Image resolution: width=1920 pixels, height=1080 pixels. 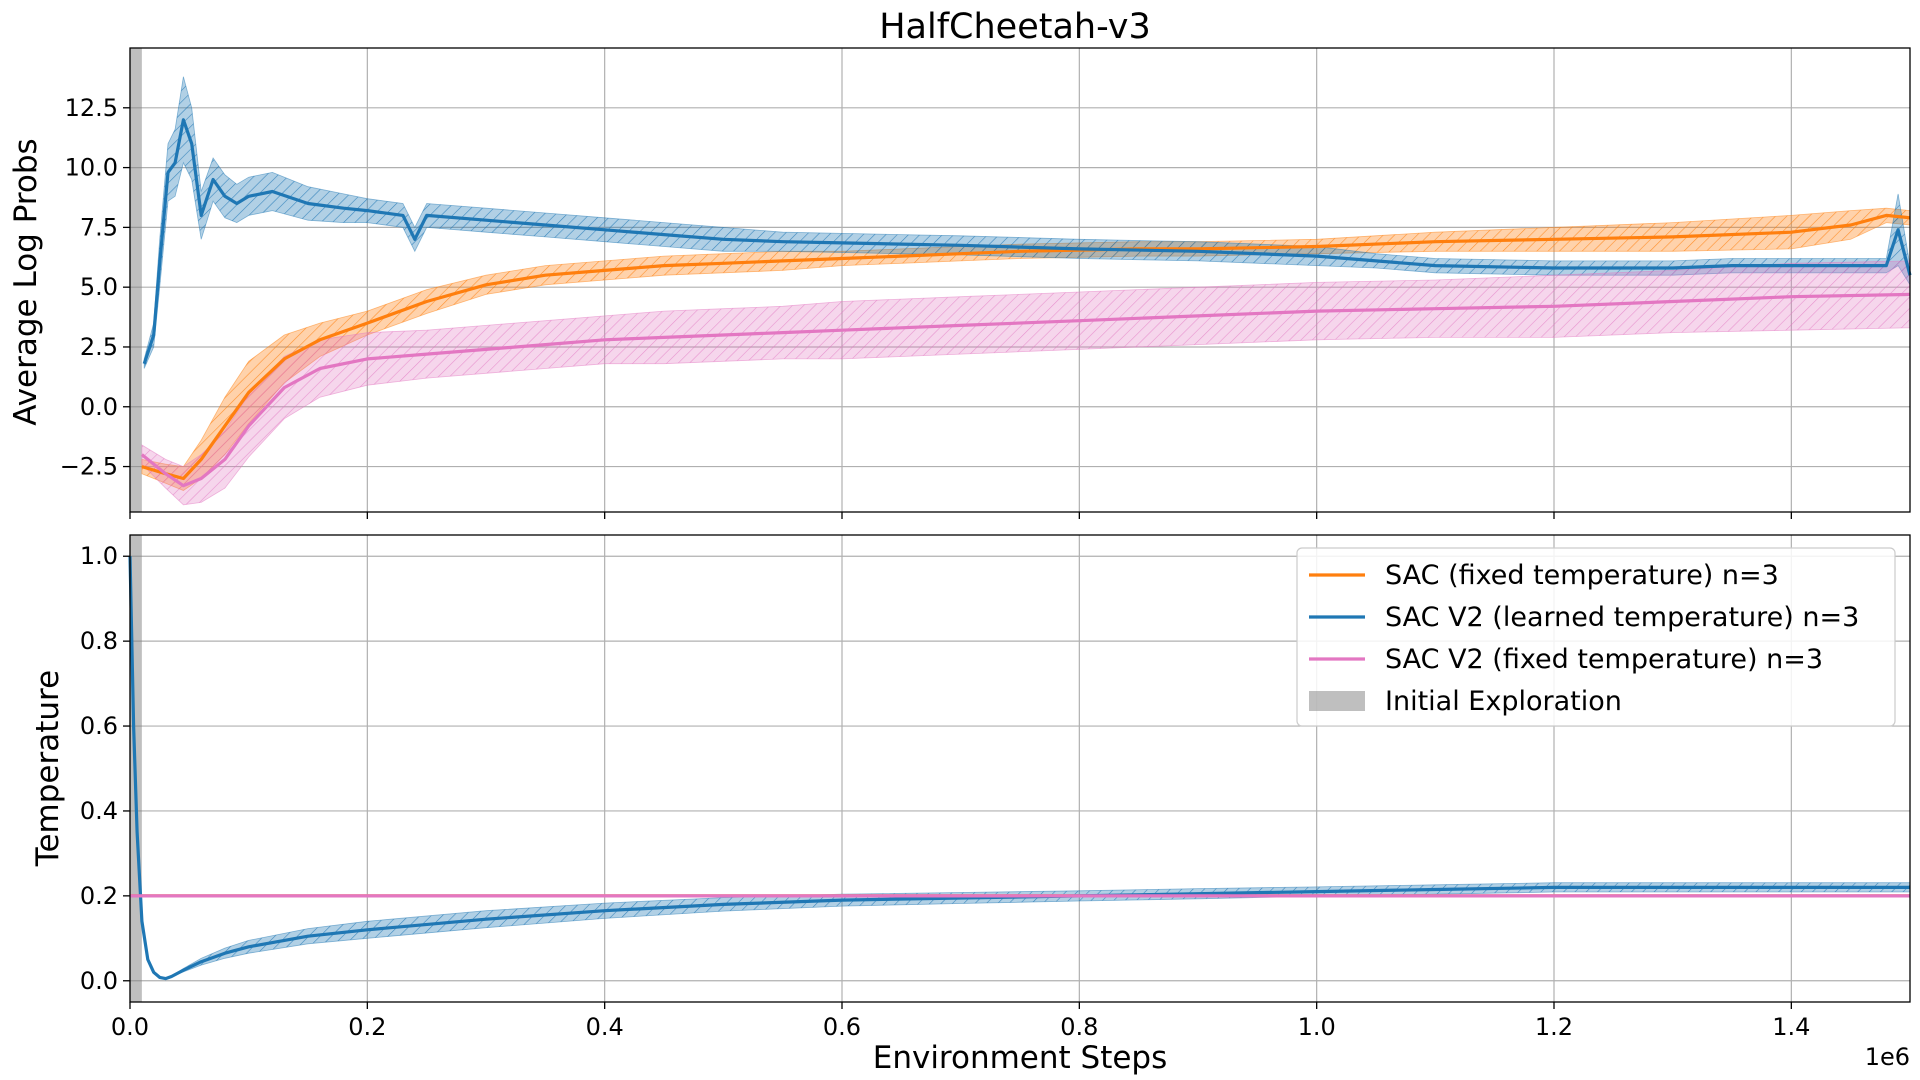 What do you see at coordinates (1337, 701) in the screenshot?
I see `legend-swatch-initial-exploration` at bounding box center [1337, 701].